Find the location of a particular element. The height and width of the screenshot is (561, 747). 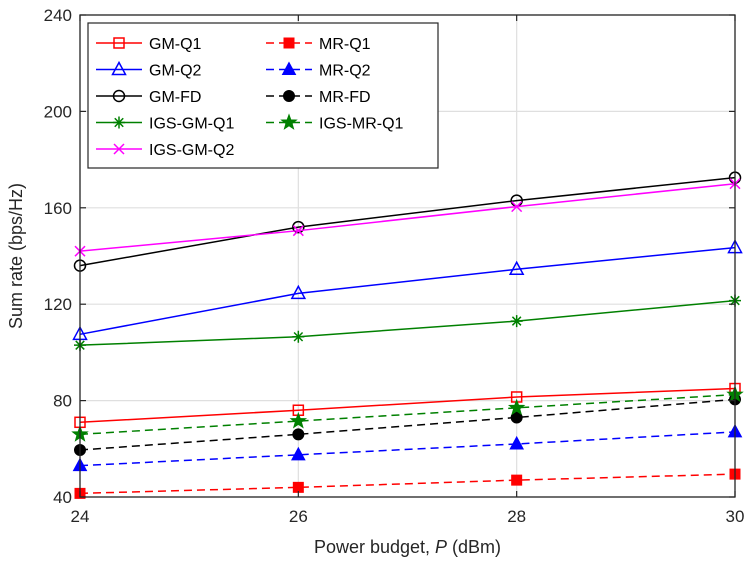

legend-label: MR-FD is located at coordinates (345, 97).